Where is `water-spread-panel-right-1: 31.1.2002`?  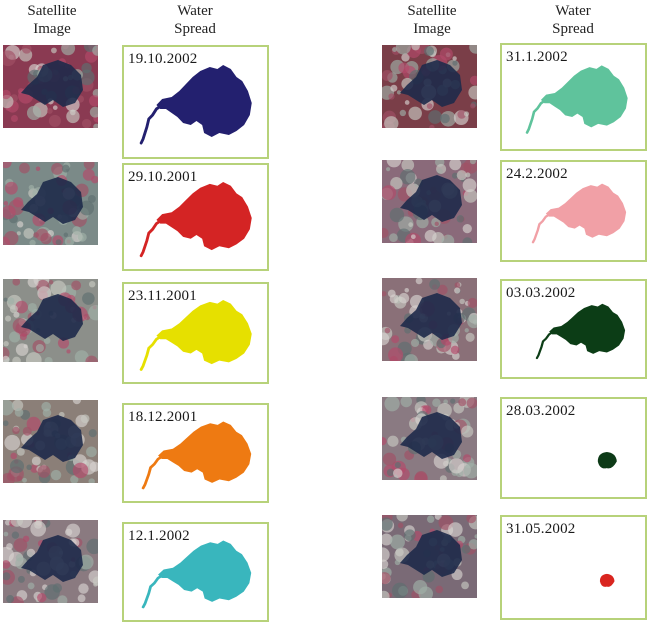 water-spread-panel-right-1: 31.1.2002 is located at coordinates (573, 97).